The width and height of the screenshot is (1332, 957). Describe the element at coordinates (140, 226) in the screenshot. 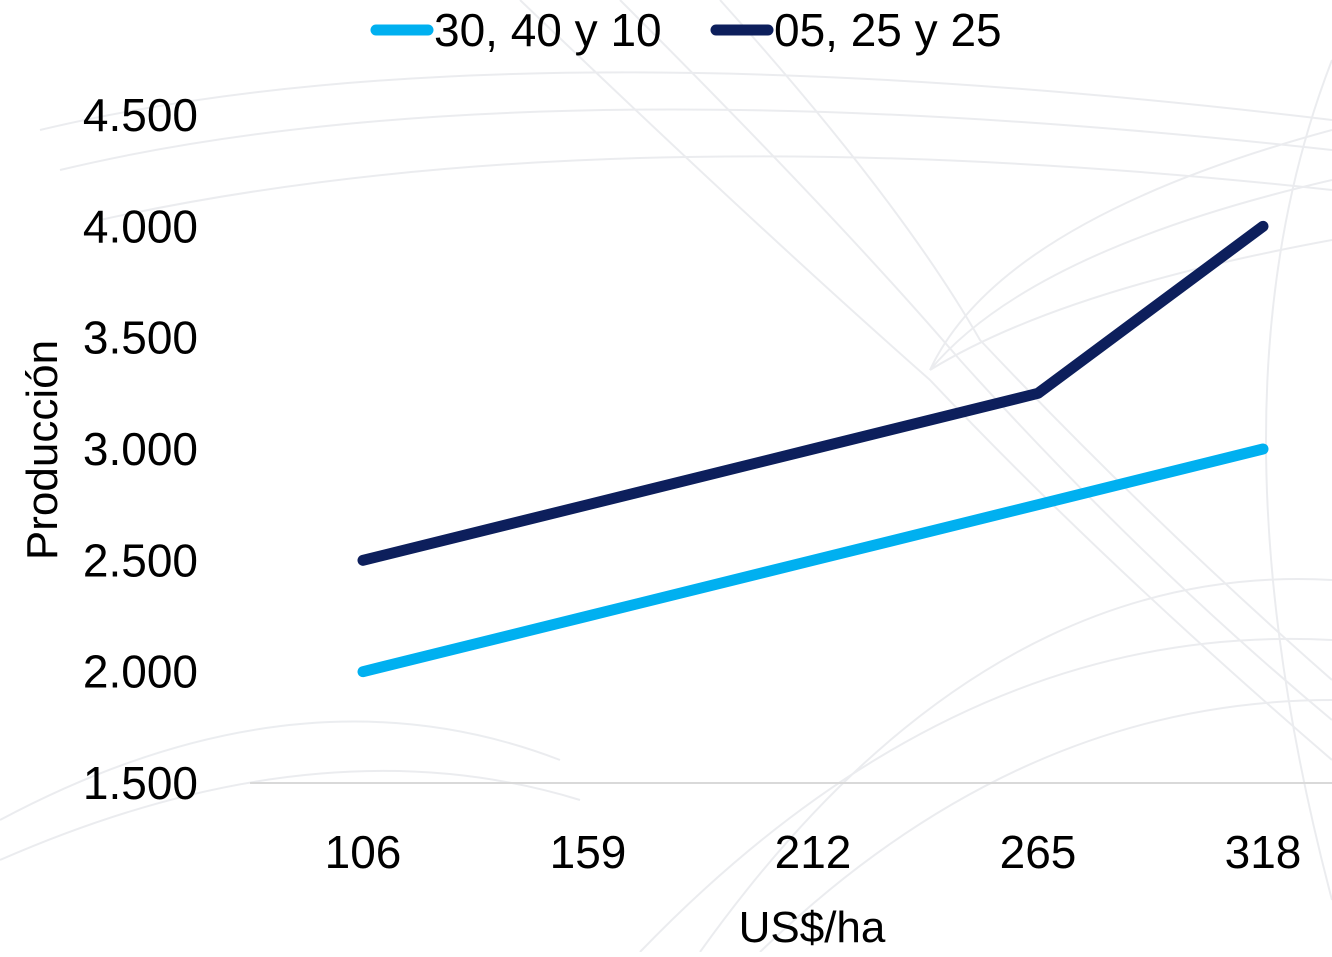

I see `y-tick-label: 4.000` at that location.